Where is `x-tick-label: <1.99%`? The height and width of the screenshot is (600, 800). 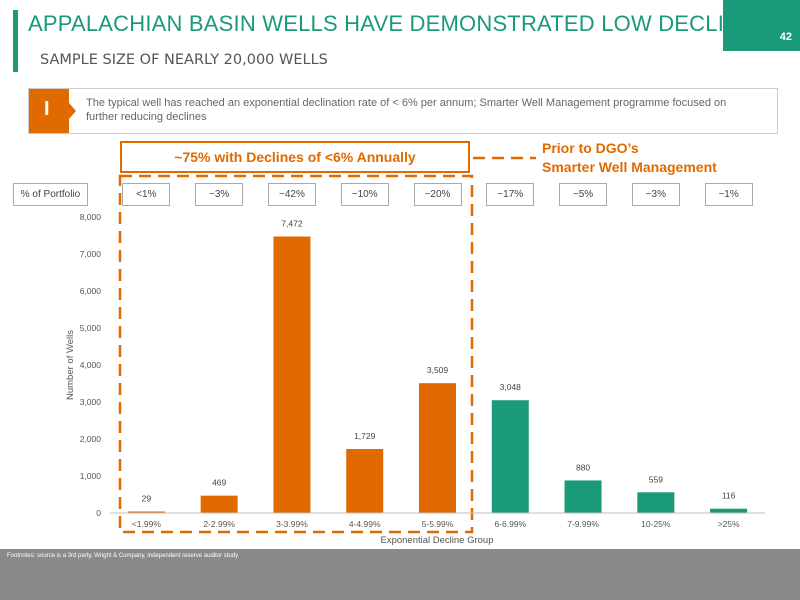
x-tick-label: <1.99% is located at coordinates (147, 524).